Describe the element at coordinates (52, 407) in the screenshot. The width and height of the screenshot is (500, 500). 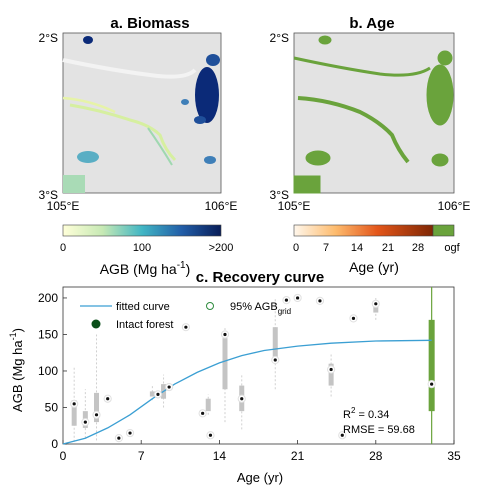
I see `y-tick-label: 50` at that location.